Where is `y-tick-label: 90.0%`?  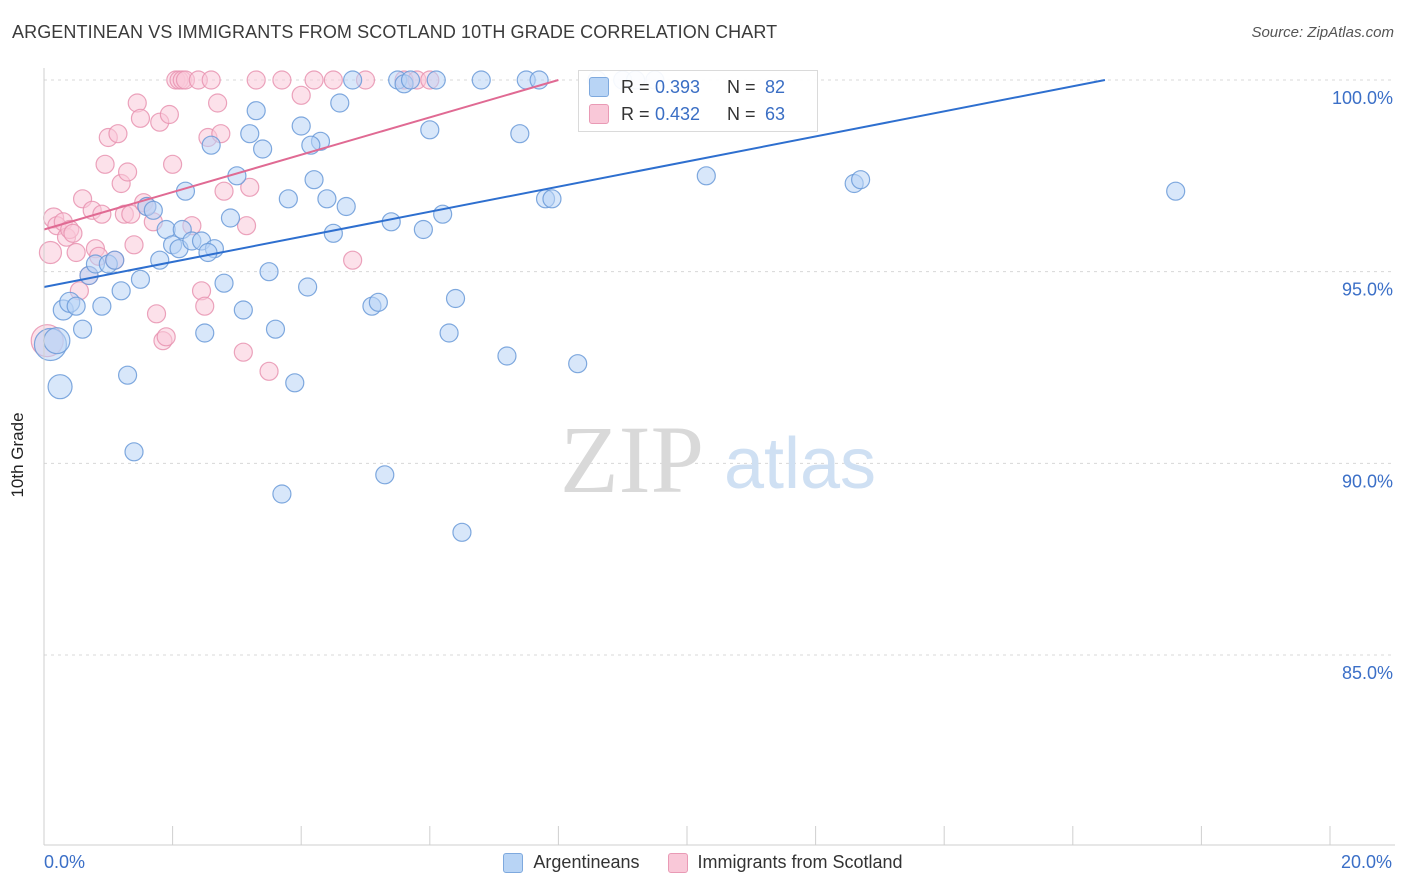 y-tick-label: 90.0% is located at coordinates (1367, 481).